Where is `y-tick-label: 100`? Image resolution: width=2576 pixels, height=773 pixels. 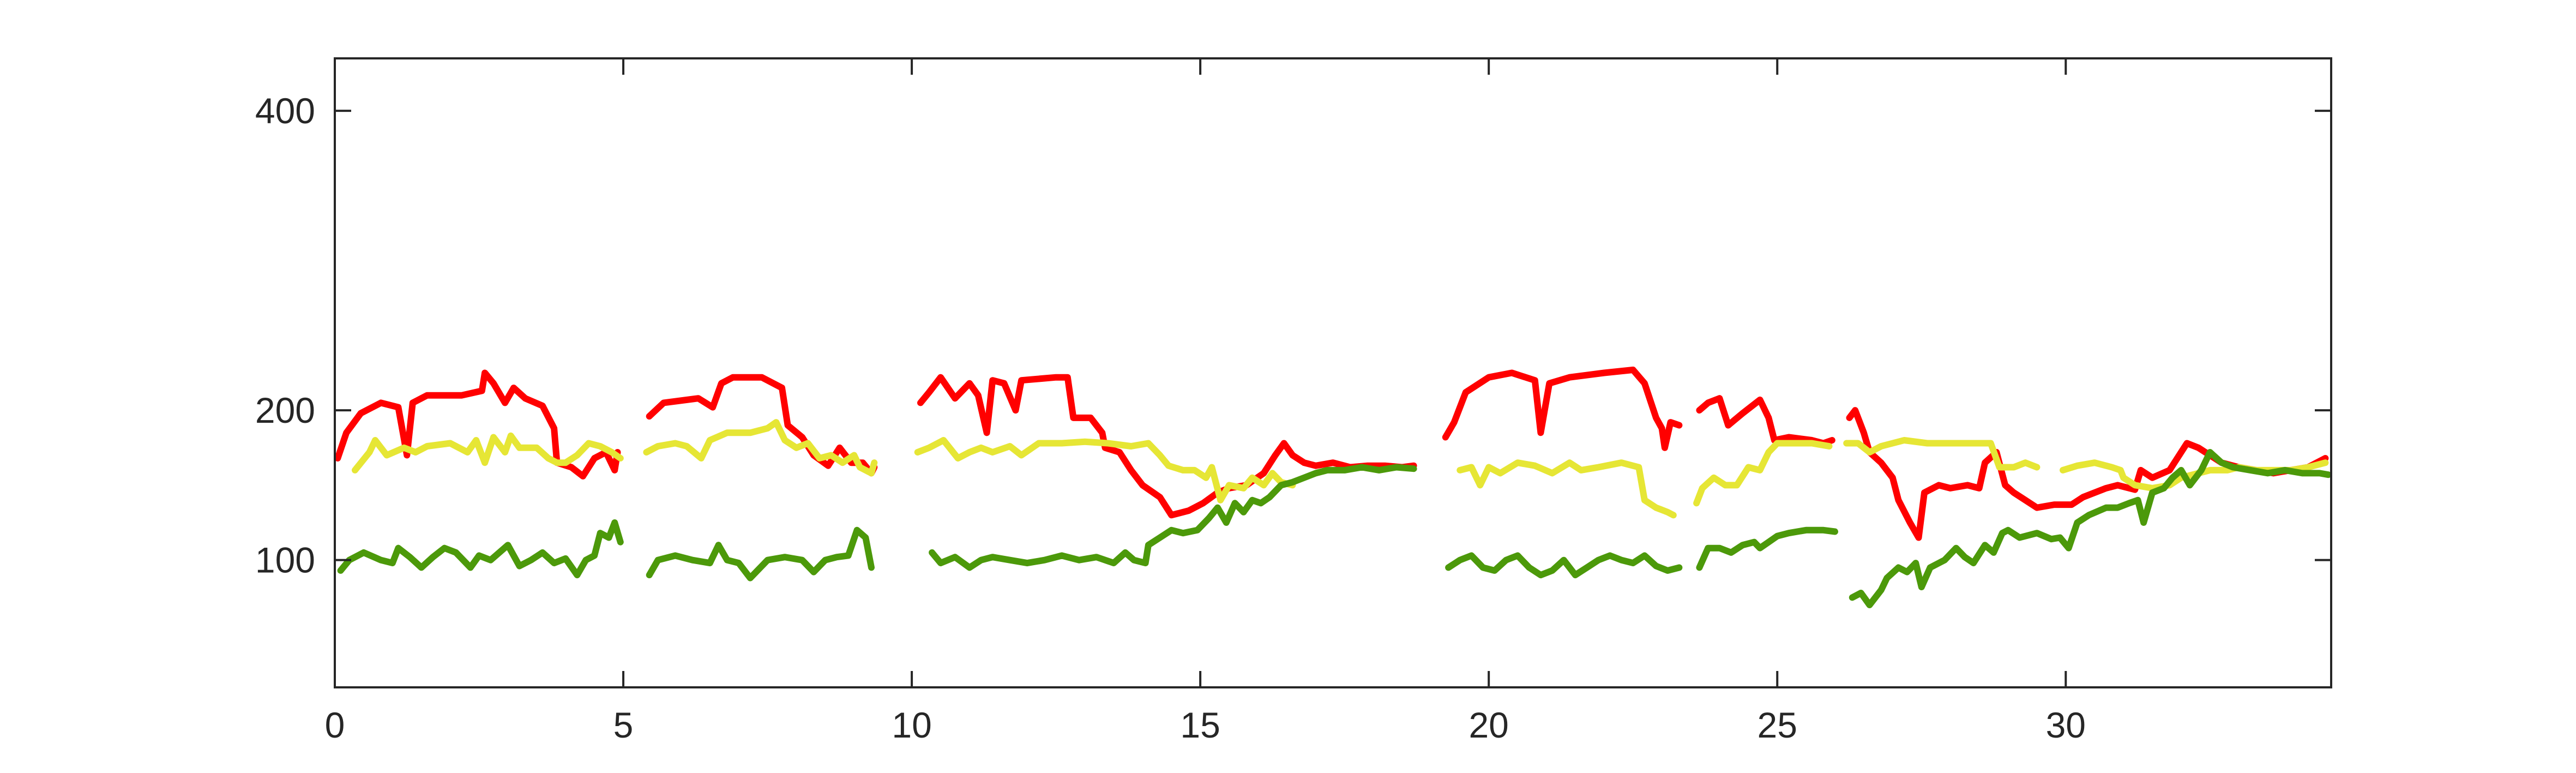
y-tick-label: 100 is located at coordinates (285, 560).